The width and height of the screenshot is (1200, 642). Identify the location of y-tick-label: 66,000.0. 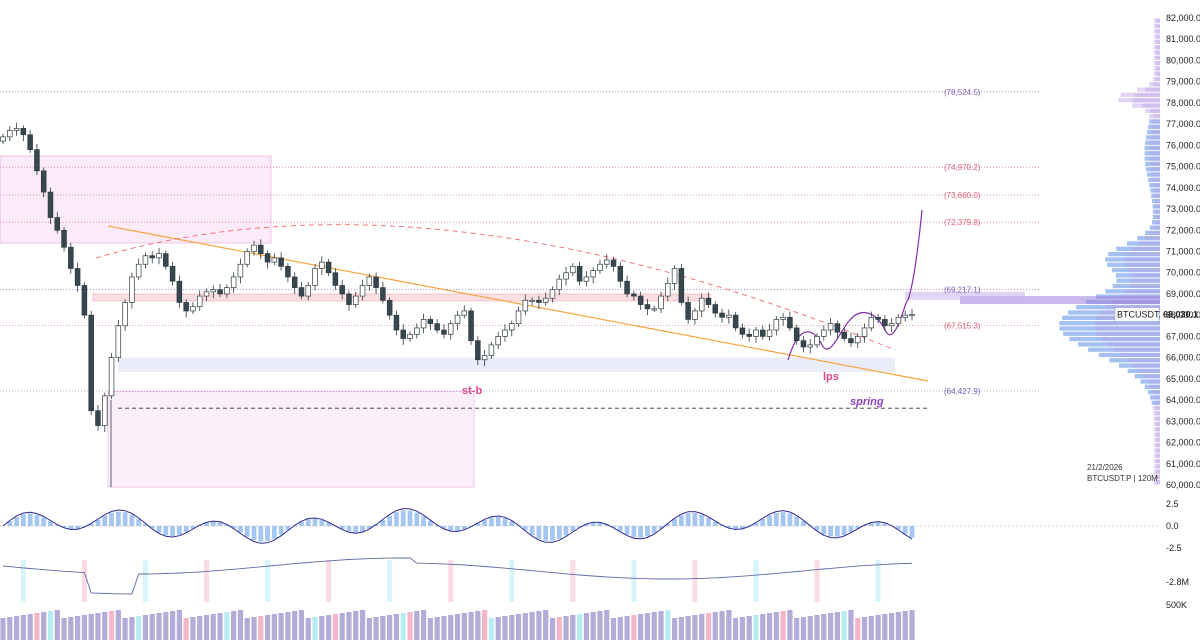
(1183, 358).